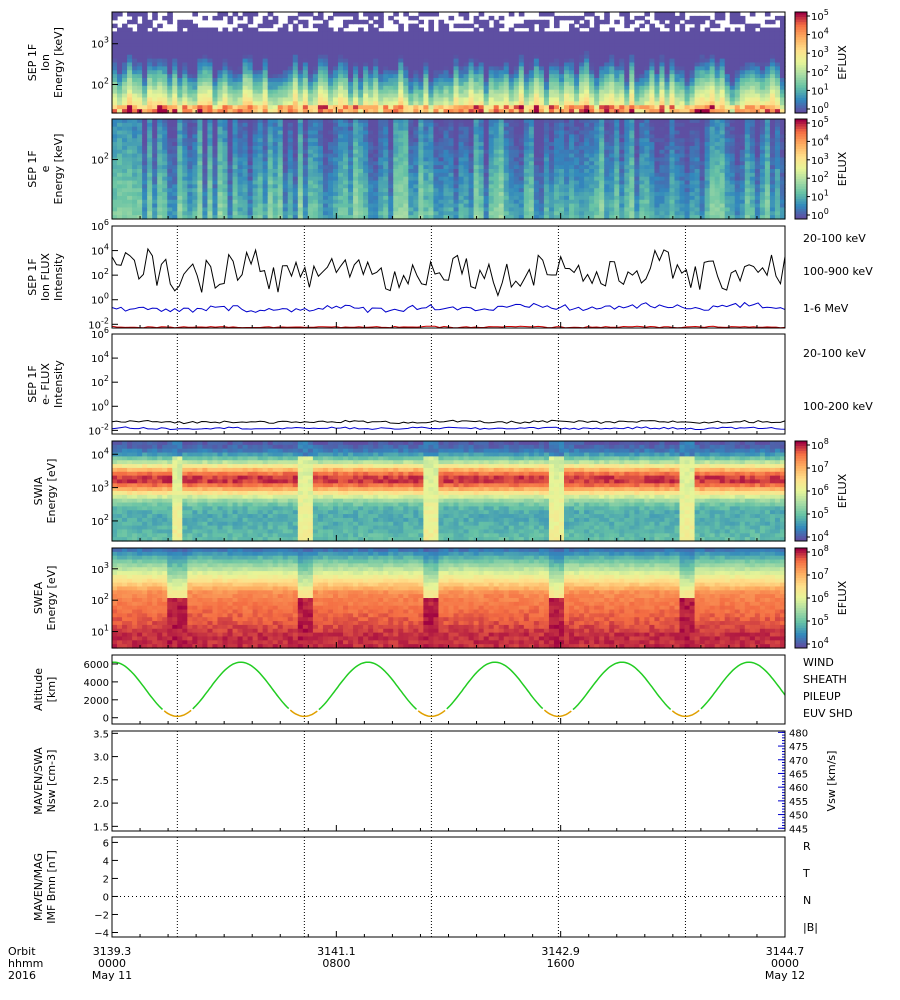  I want to click on colorbar-swatch, so click(801, 46).